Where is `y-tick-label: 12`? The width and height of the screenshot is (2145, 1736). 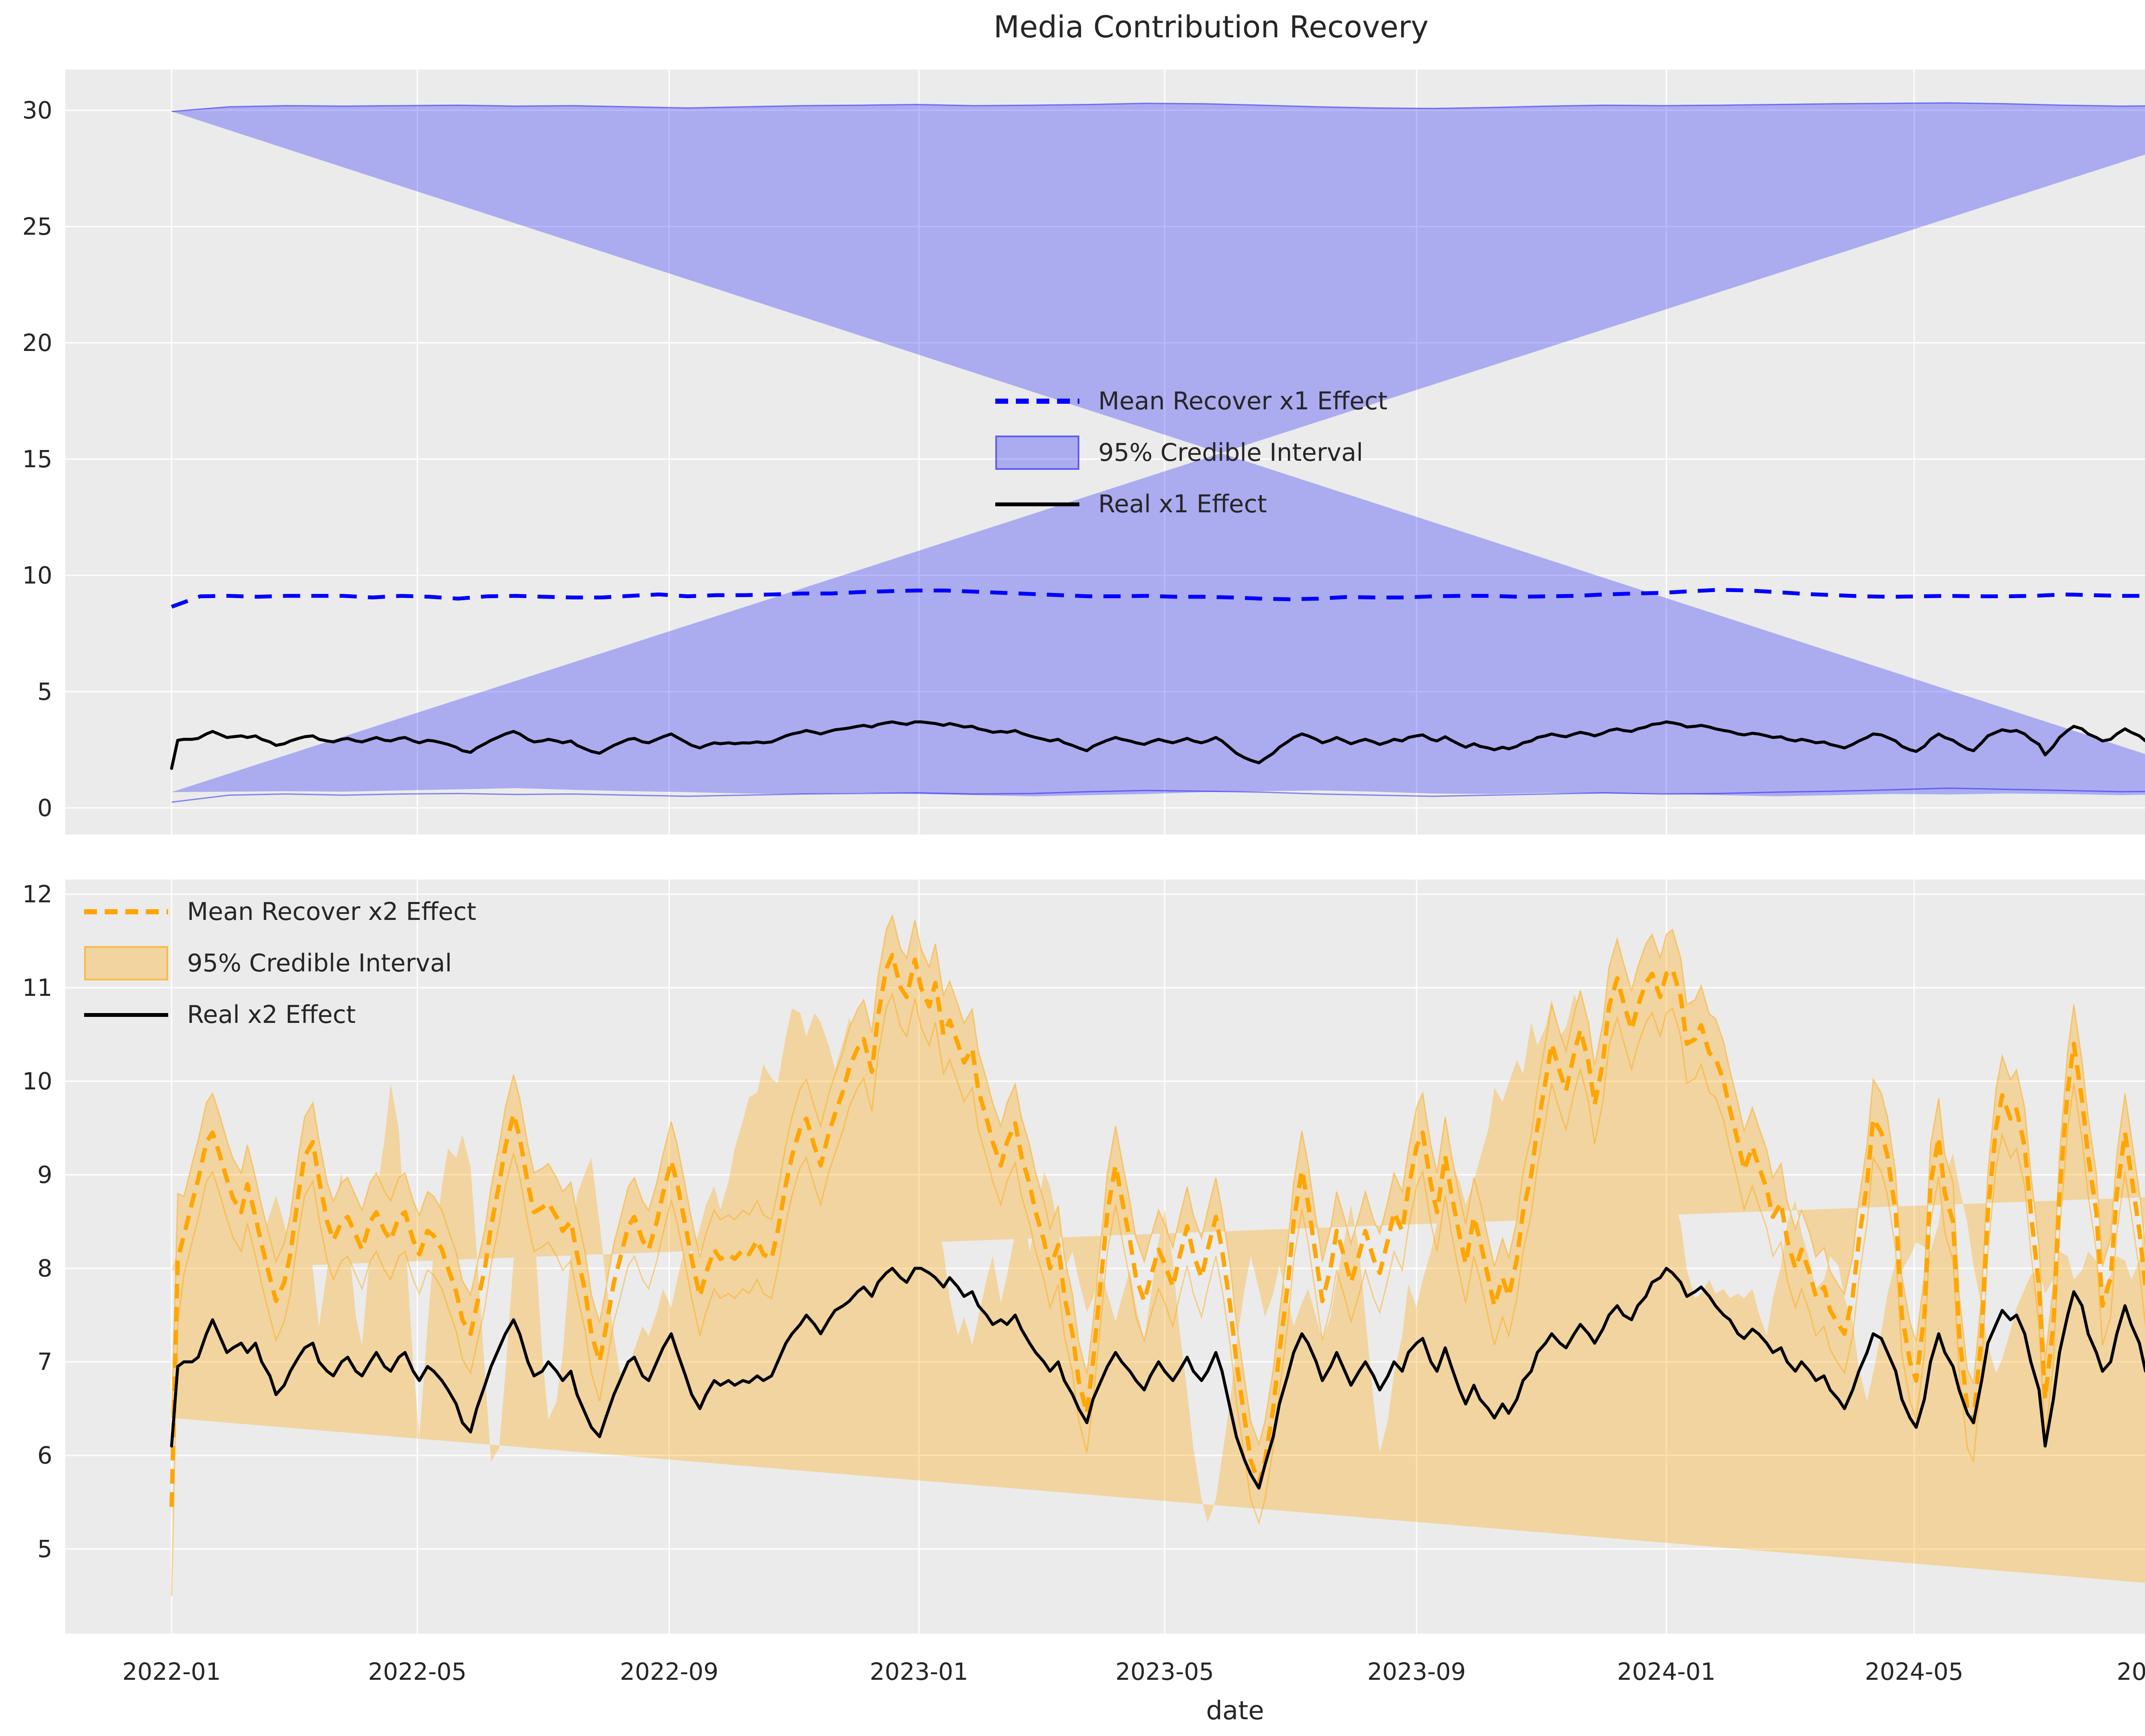 y-tick-label: 12 is located at coordinates (37, 894).